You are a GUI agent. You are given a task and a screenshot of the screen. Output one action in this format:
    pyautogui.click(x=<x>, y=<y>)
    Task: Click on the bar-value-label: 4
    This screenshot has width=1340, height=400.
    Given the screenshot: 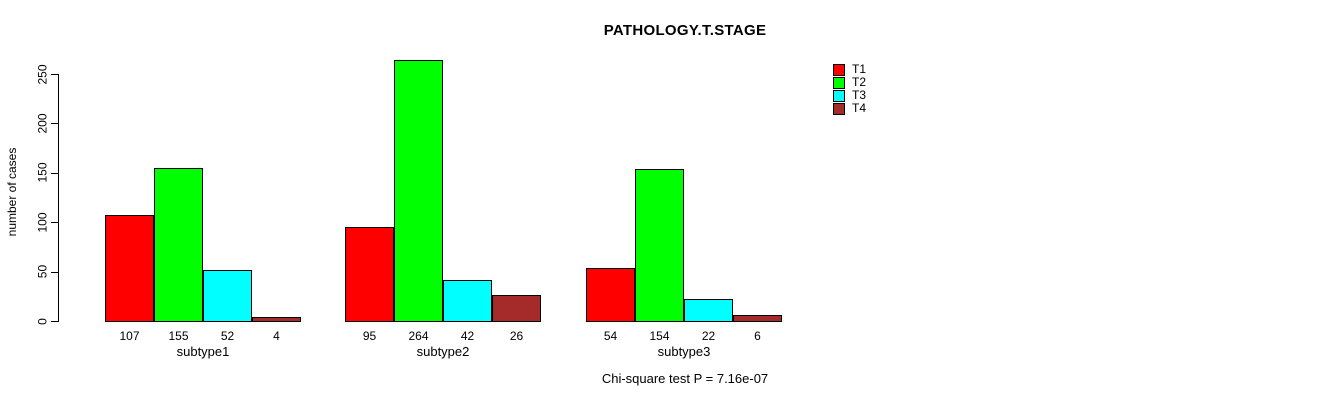 What is the action you would take?
    pyautogui.click(x=276, y=336)
    